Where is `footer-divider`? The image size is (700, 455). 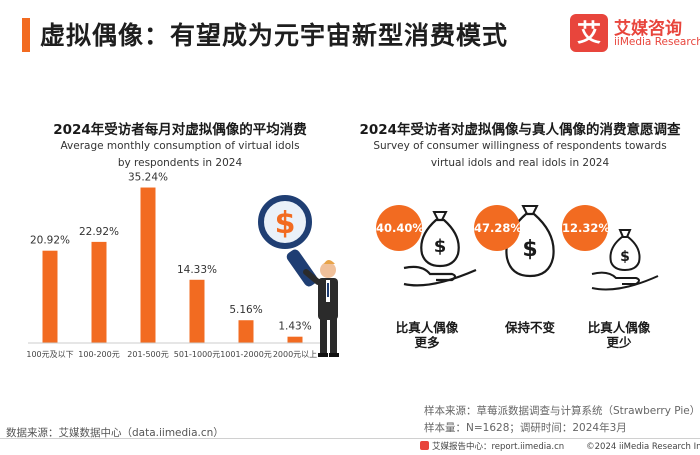 footer-divider is located at coordinates (350, 438).